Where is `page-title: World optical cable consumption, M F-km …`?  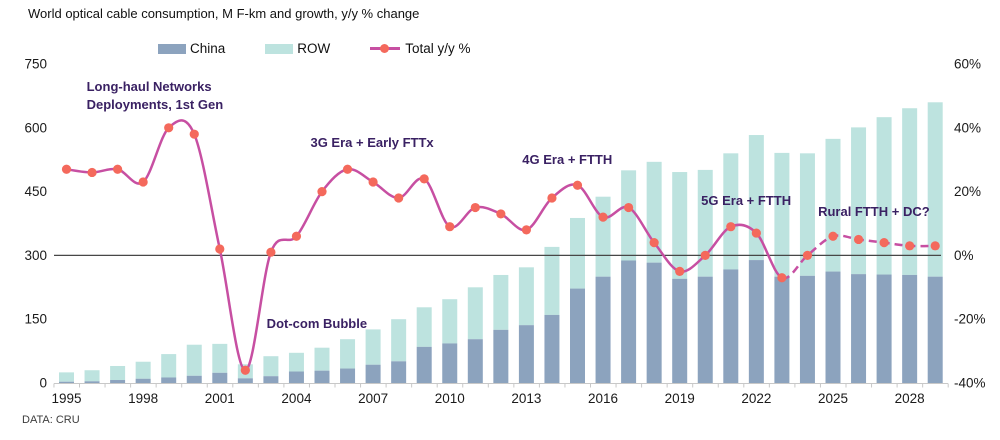
page-title: World optical cable consumption, M F-km … is located at coordinates (224, 13).